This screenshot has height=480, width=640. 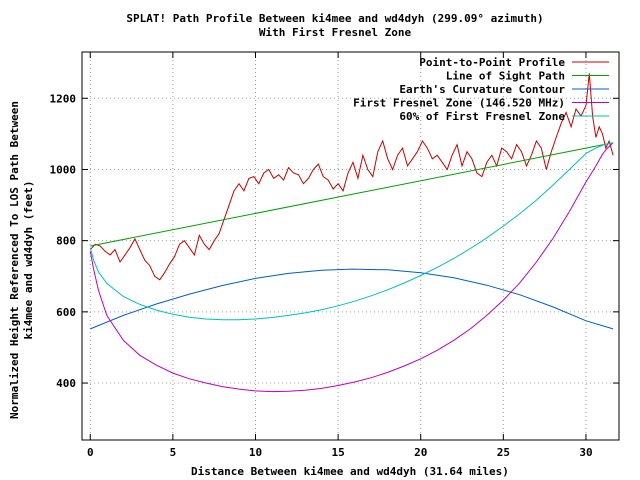 I want to click on legend-label-earth-curvature-line: Earth's Curvature Contour, so click(x=482, y=89).